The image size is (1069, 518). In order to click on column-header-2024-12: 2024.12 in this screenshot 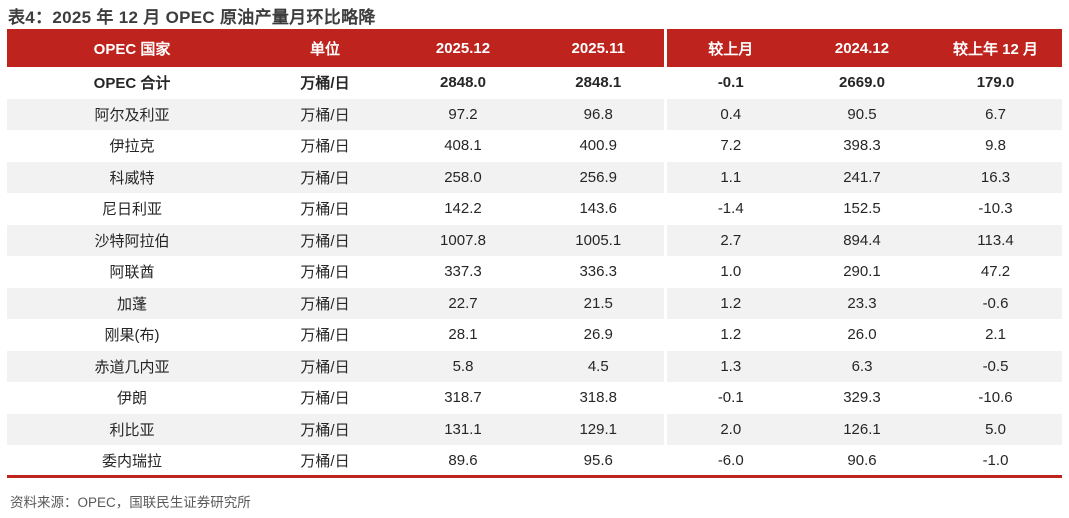, I will do `click(862, 48)`.